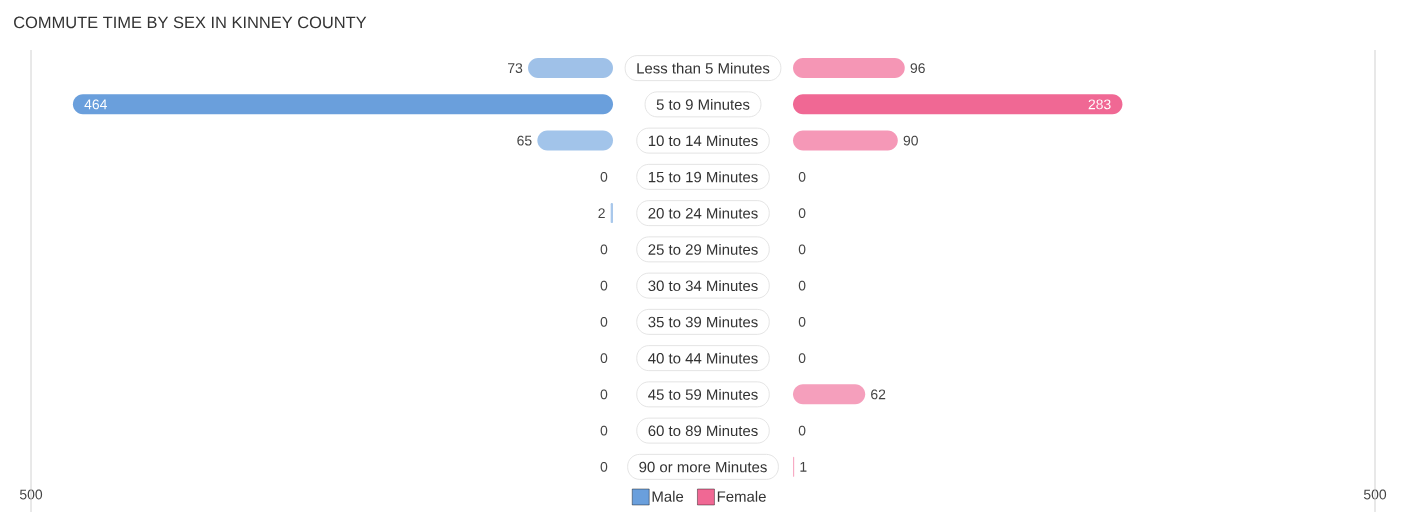 The image size is (1406, 523). Describe the element at coordinates (1375, 494) in the screenshot. I see `x-tick-label: 500` at that location.